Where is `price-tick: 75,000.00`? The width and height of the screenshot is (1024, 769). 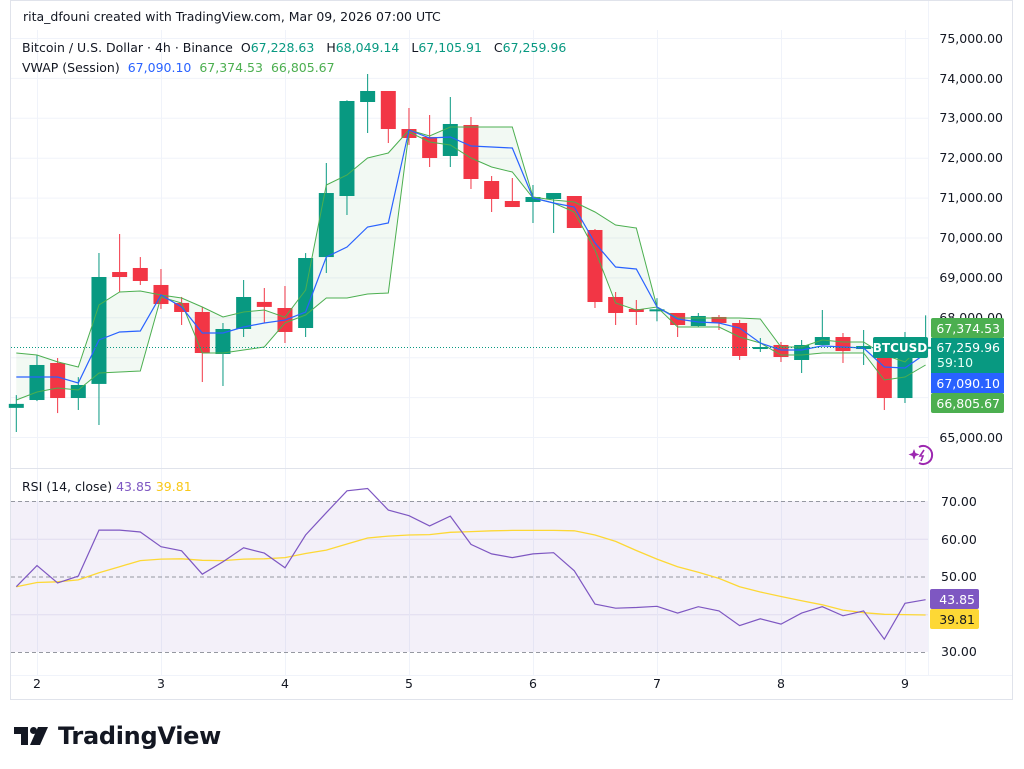
price-tick: 75,000.00 is located at coordinates (971, 38).